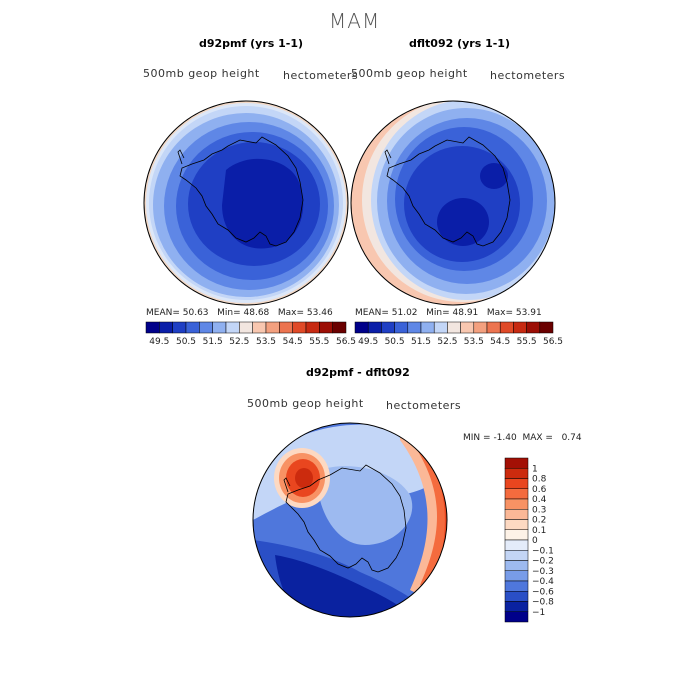  I want to click on diff-min-label: MIN =, so click(477, 438).